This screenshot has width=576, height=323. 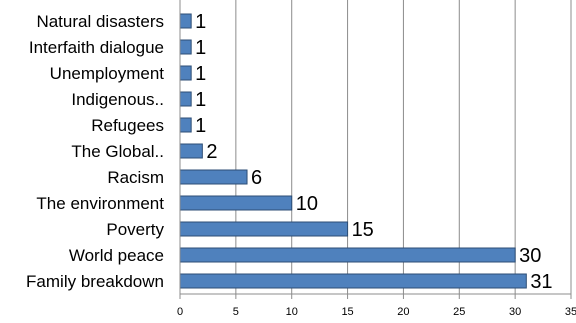 What do you see at coordinates (135, 177) in the screenshot?
I see `category-label: Racism` at bounding box center [135, 177].